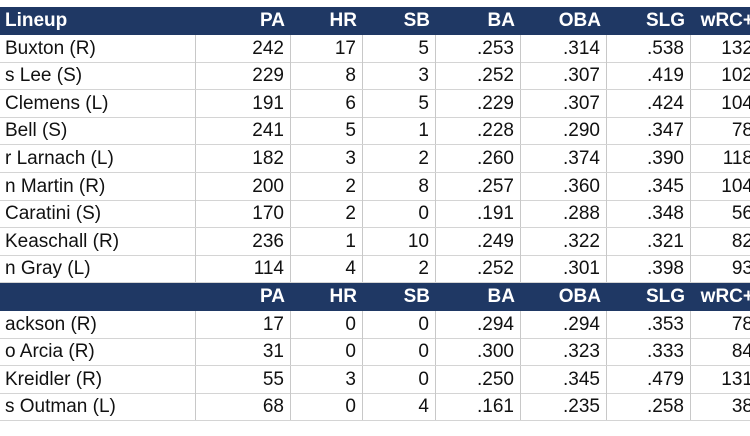 Image resolution: width=750 pixels, height=436 pixels. What do you see at coordinates (399, 131) in the screenshot?
I see `stat-cell: 1` at bounding box center [399, 131].